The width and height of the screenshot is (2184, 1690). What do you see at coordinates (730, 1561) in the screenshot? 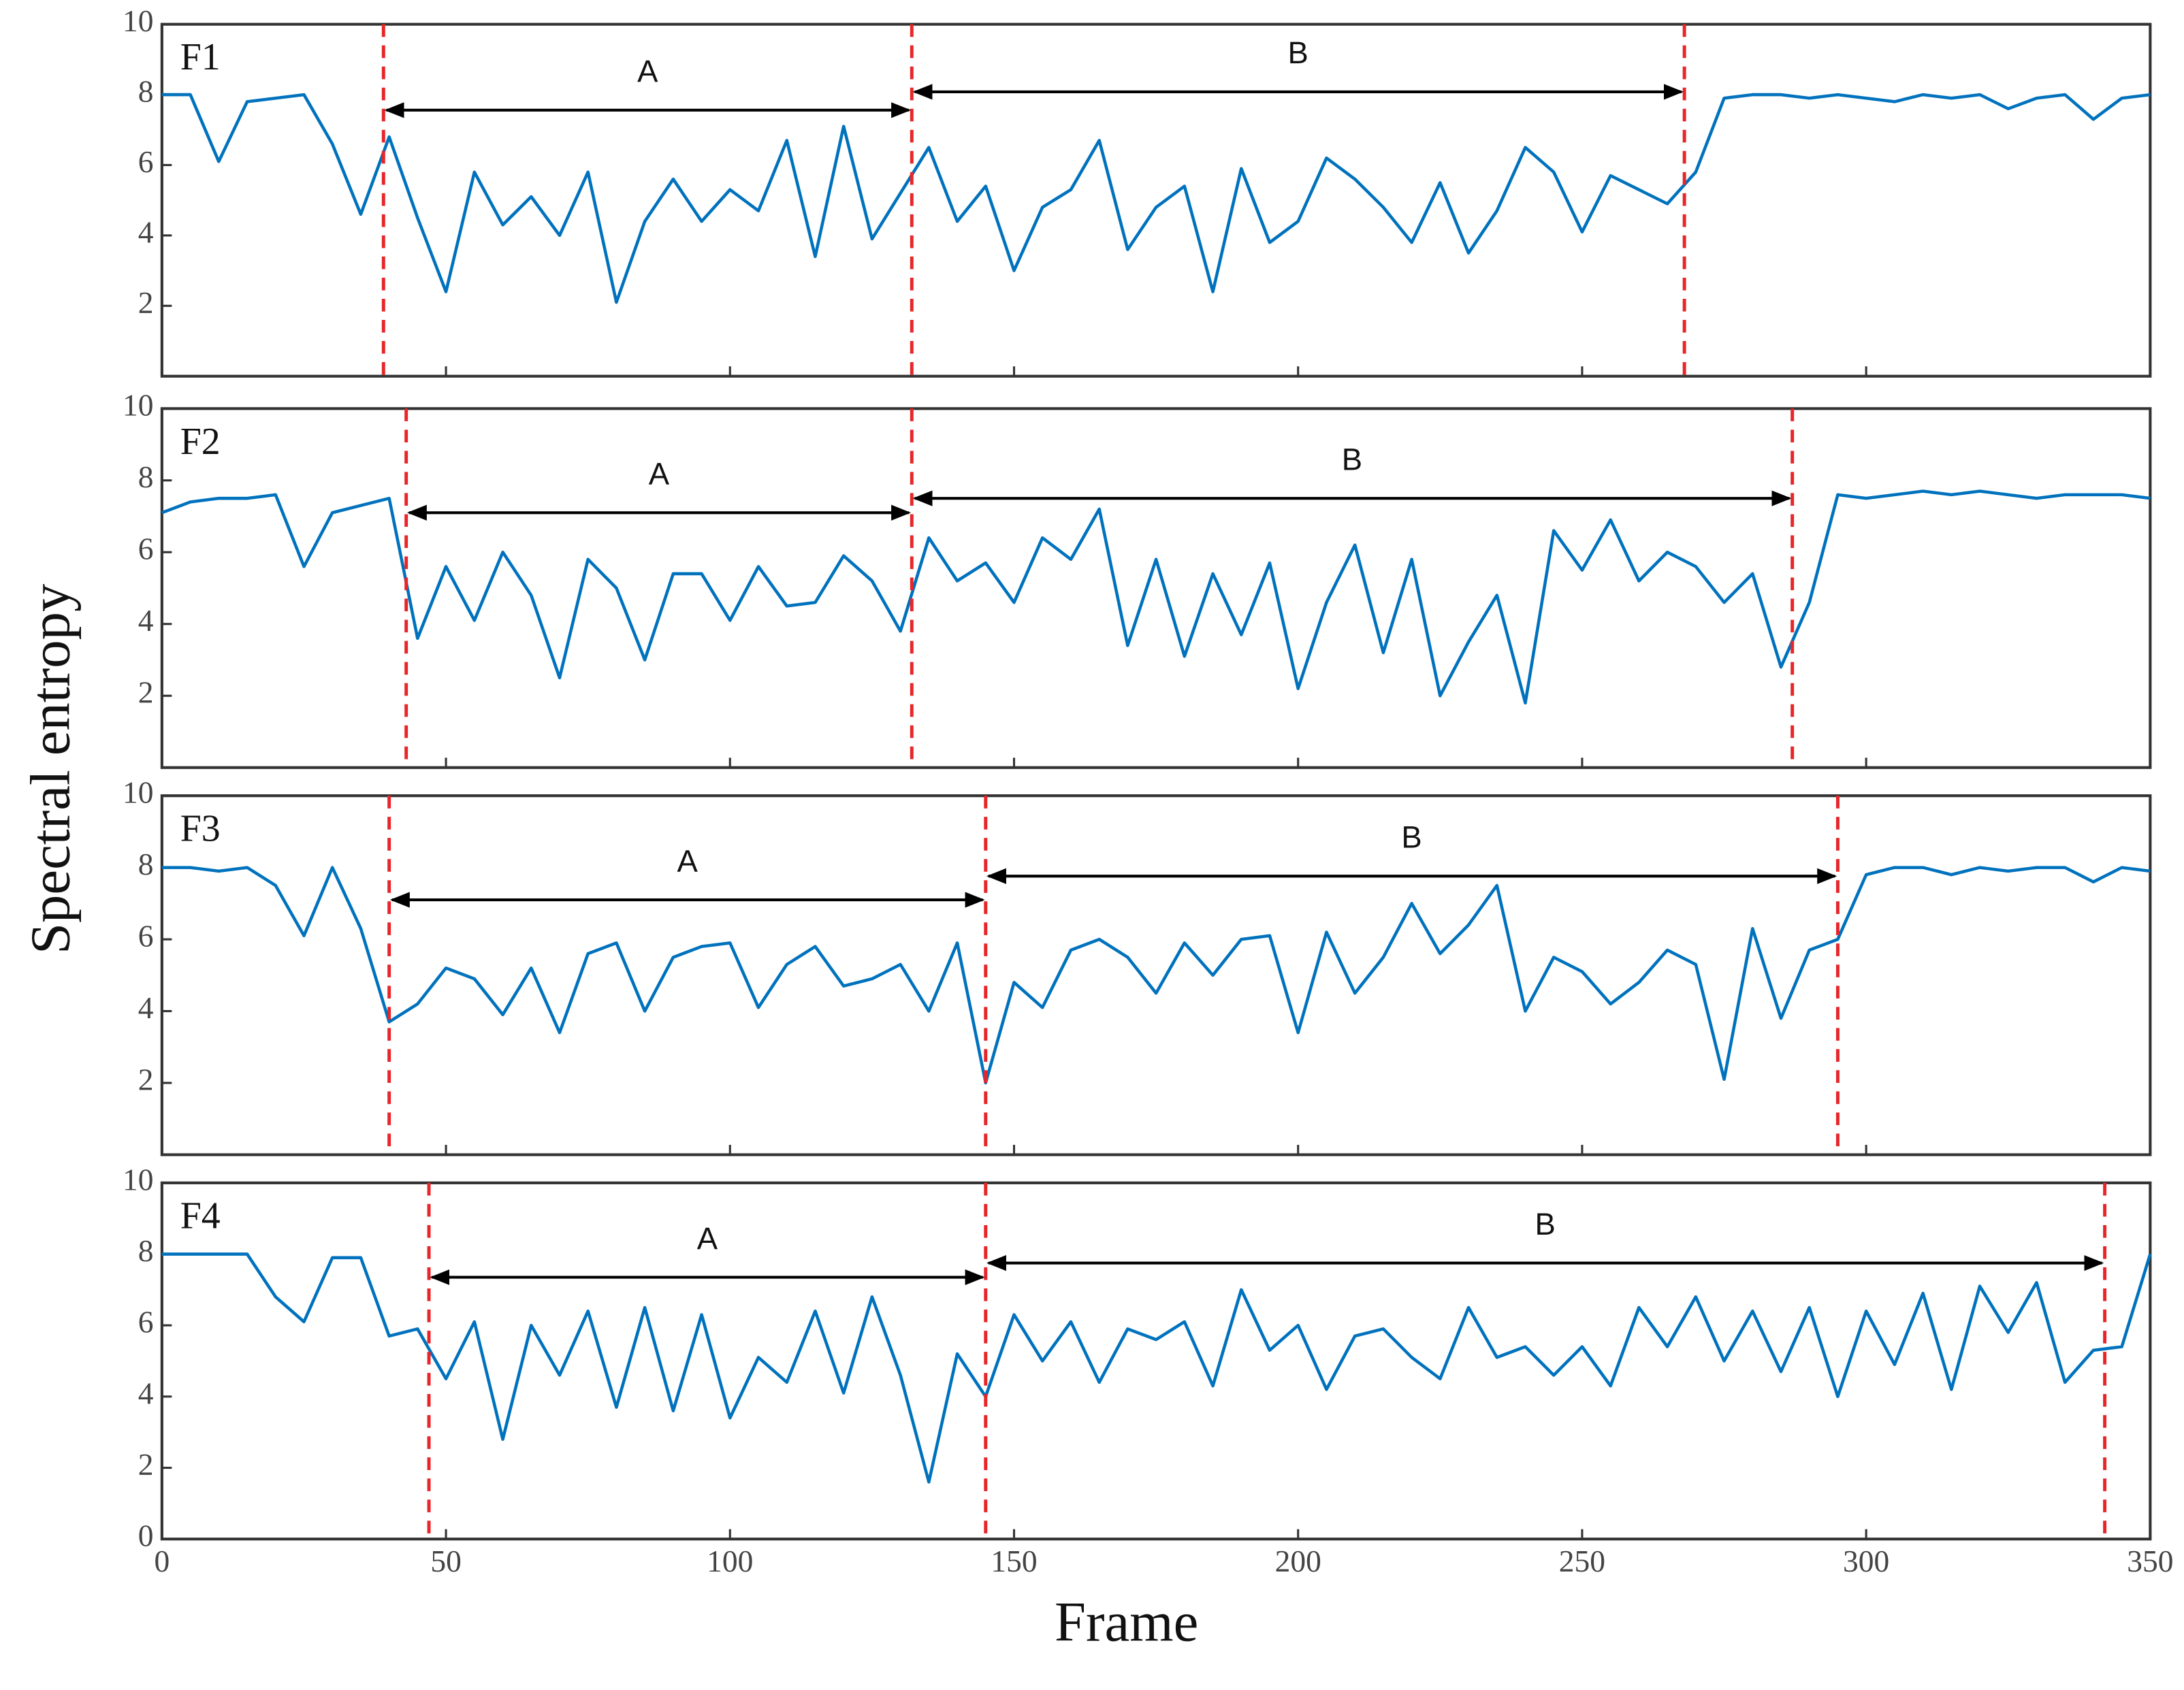
I see `x-tick-label: 100` at bounding box center [730, 1561].